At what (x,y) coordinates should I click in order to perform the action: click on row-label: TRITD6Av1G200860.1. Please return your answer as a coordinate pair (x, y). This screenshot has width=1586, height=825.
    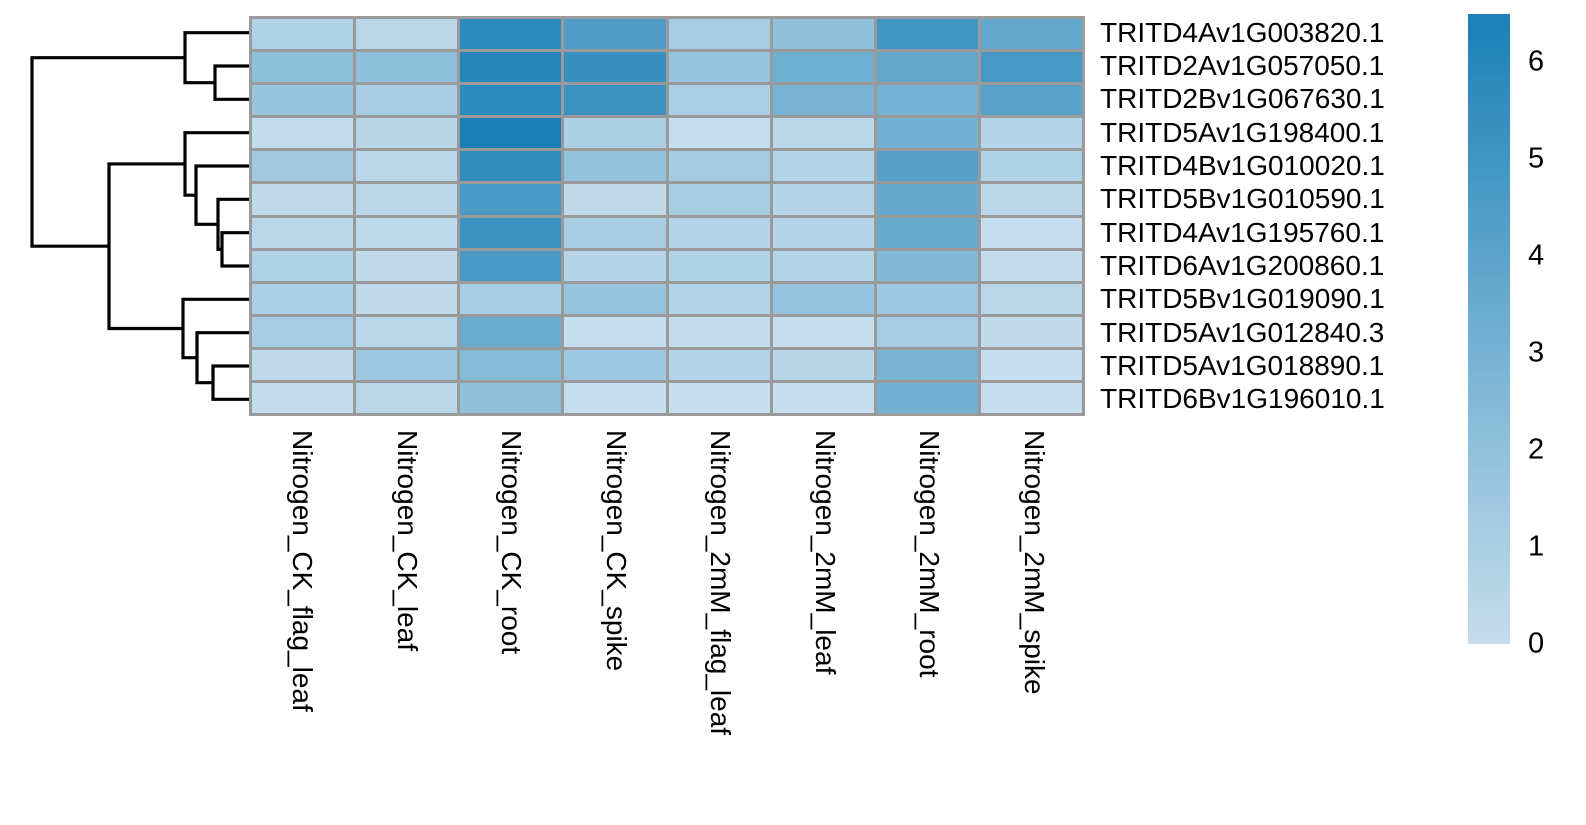
    Looking at the image, I should click on (1242, 265).